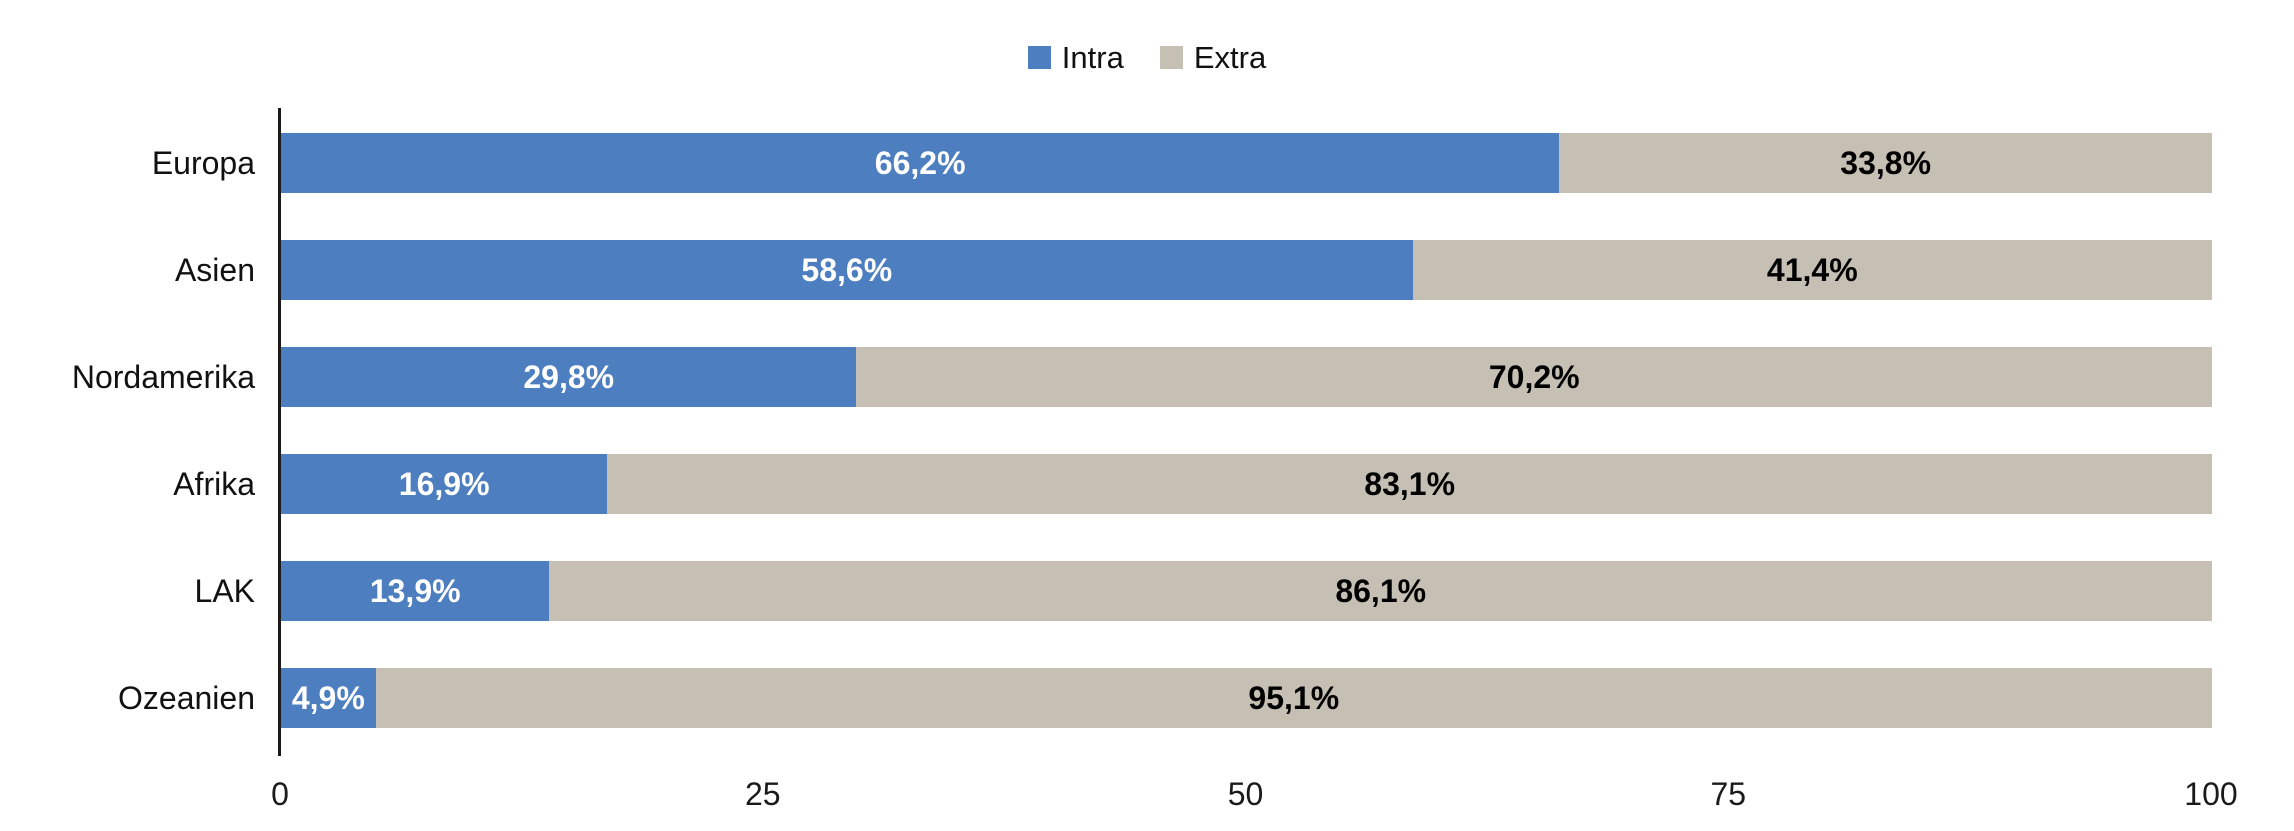 Image resolution: width=2294 pixels, height=831 pixels. I want to click on bar-segment-extra: 95,1%, so click(1293, 698).